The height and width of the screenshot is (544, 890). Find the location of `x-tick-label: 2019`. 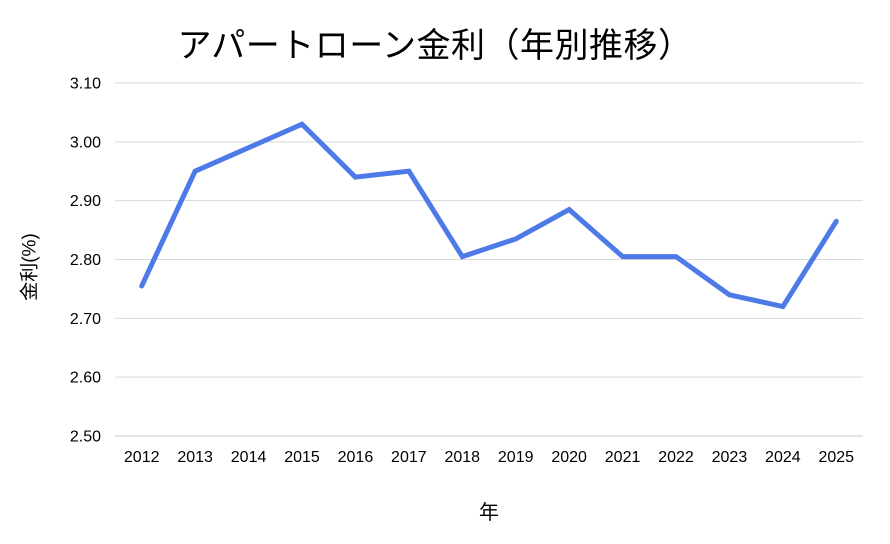

x-tick-label: 2019 is located at coordinates (516, 457).